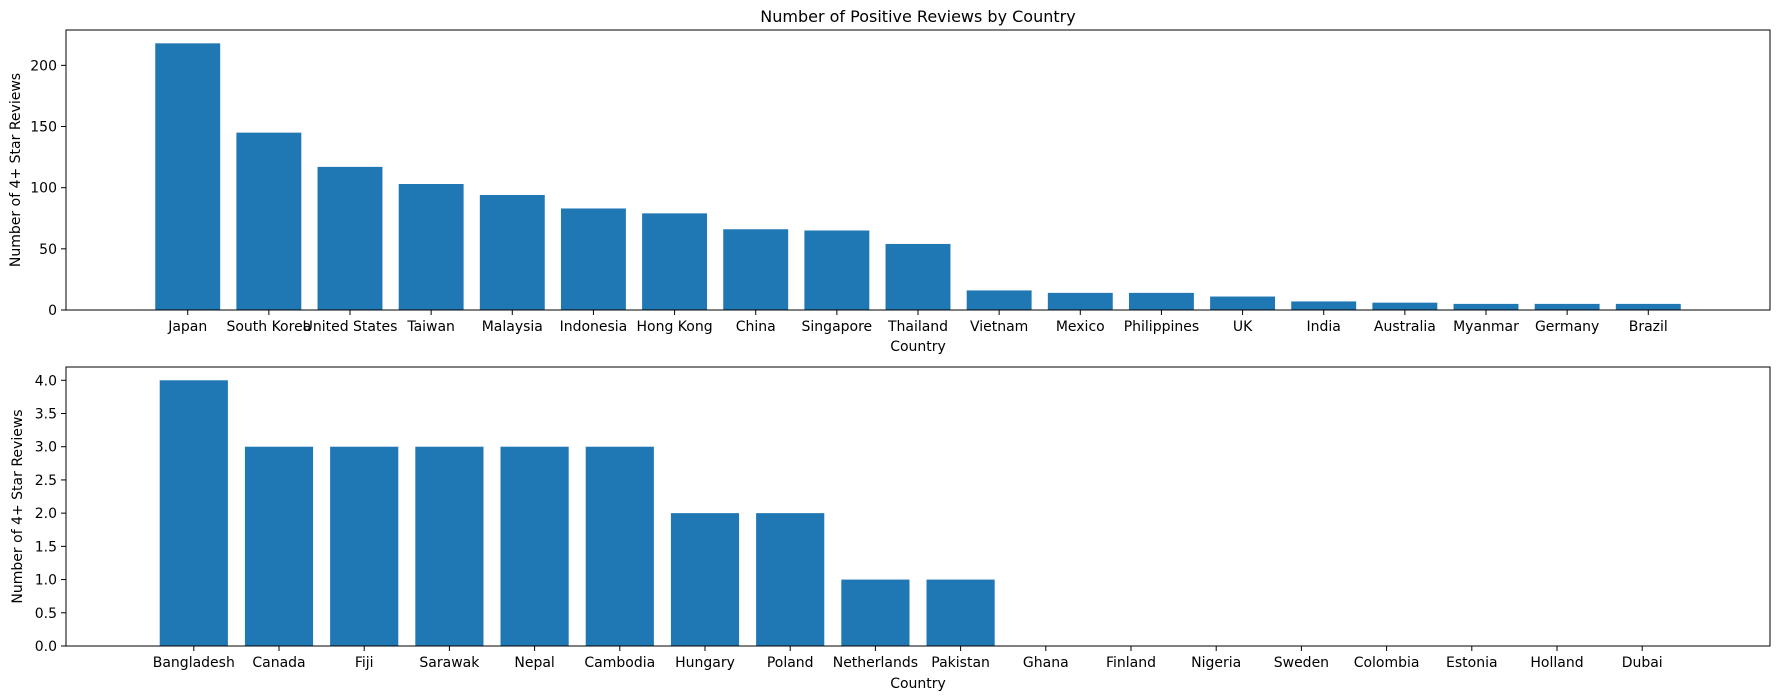 The width and height of the screenshot is (1780, 699). What do you see at coordinates (512, 252) in the screenshot?
I see `bar-malaysia` at bounding box center [512, 252].